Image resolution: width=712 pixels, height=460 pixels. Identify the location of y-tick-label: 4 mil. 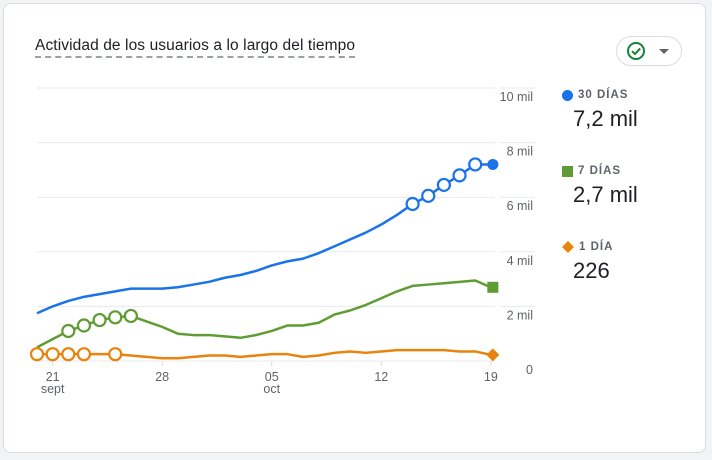
(520, 261).